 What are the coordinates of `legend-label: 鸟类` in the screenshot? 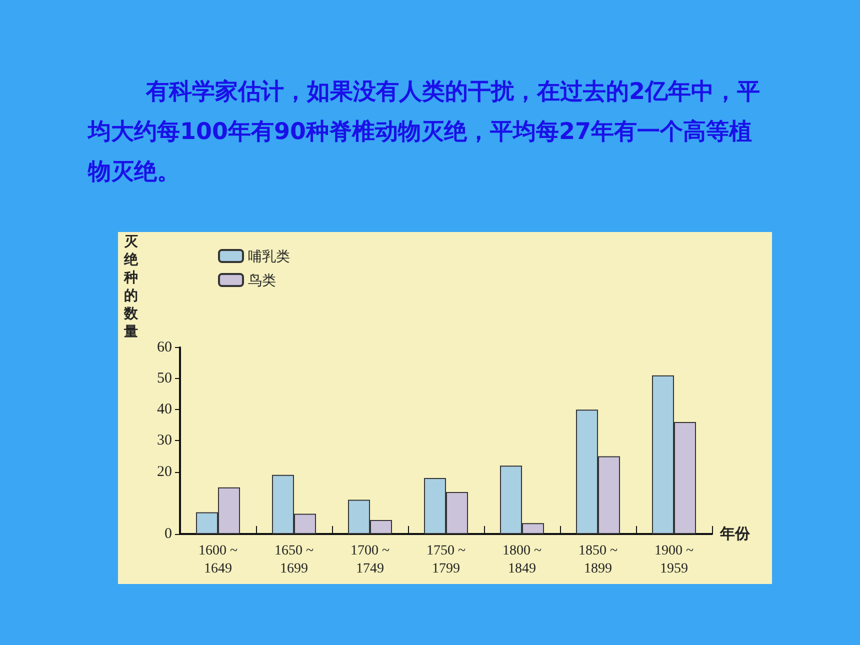 It's located at (262, 280).